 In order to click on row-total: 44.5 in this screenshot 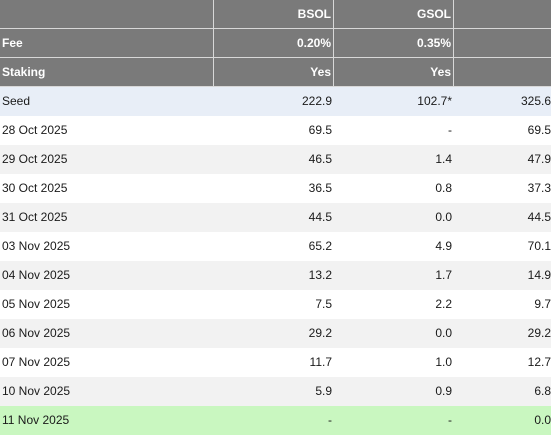, I will do `click(539, 217)`.